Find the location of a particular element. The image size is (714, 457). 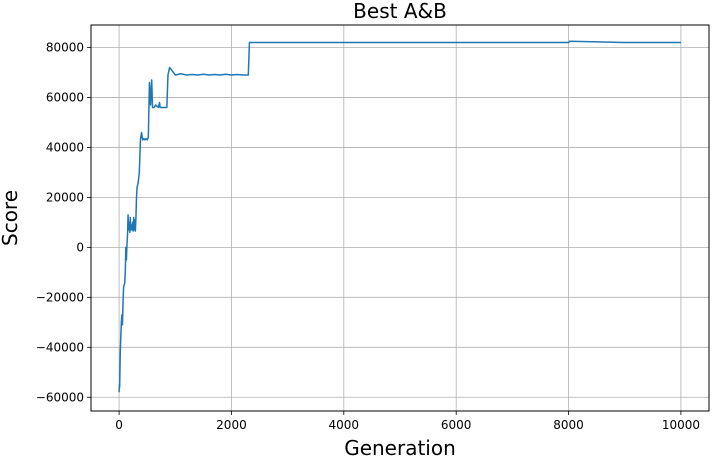

y-tick-label: 40000 is located at coordinates (65, 147).